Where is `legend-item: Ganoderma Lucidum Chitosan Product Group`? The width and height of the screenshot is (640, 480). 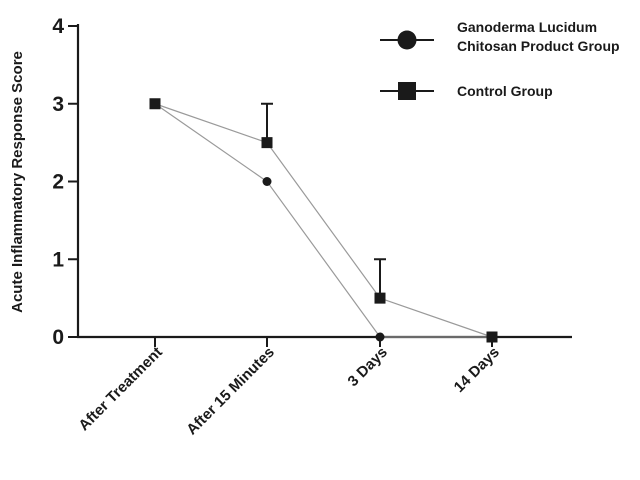
legend-item: Ganoderma Lucidum Chitosan Product Group is located at coordinates (500, 36).